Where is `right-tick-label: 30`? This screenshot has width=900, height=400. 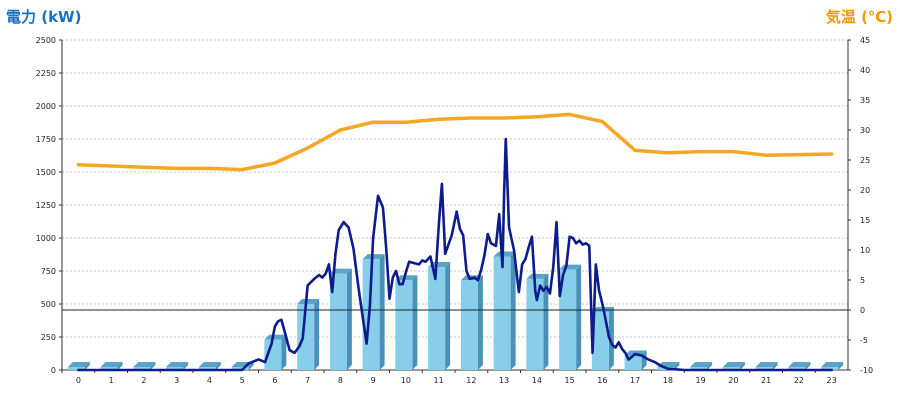 right-tick-label: 30 is located at coordinates (865, 130).